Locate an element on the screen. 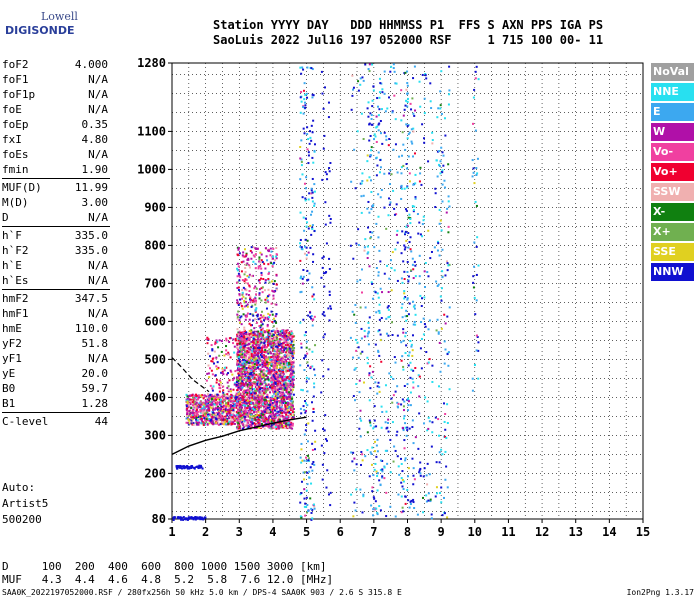 The width and height of the screenshot is (700, 600). x-tick-label: 11 is located at coordinates (508, 532).